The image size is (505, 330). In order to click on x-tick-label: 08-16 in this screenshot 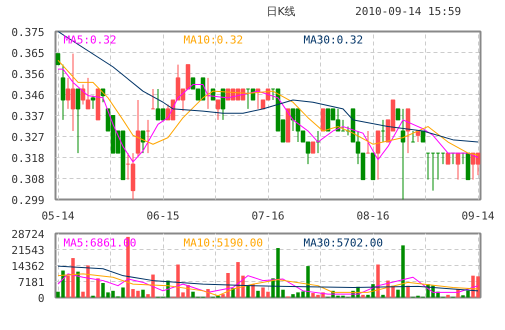, I will do `click(373, 216)`.